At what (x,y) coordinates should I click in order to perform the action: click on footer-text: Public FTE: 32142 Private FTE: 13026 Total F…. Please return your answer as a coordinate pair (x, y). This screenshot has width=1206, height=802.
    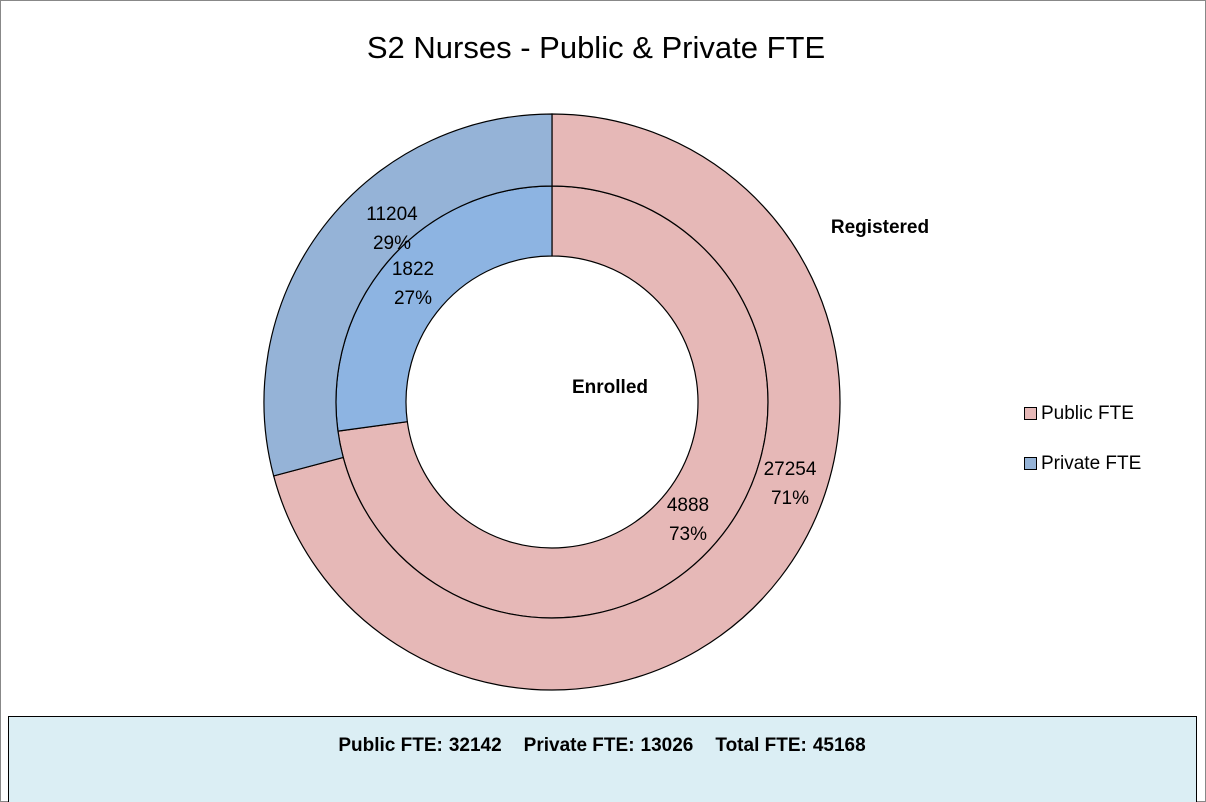
    Looking at the image, I should click on (601, 745).